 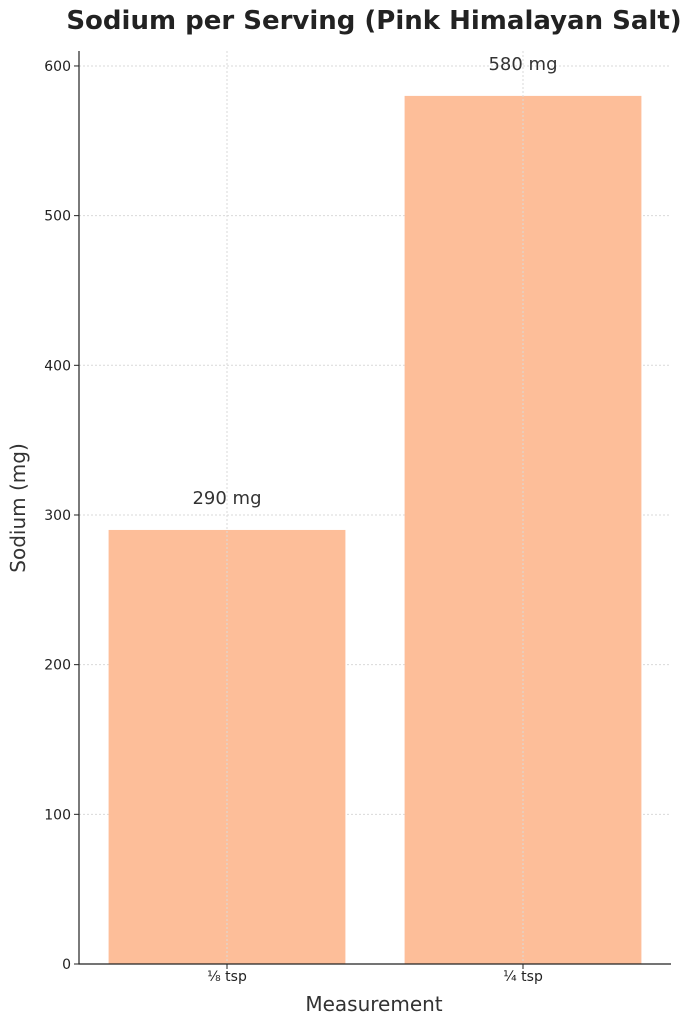 What do you see at coordinates (57, 516) in the screenshot?
I see `y-tick-label: 300` at bounding box center [57, 516].